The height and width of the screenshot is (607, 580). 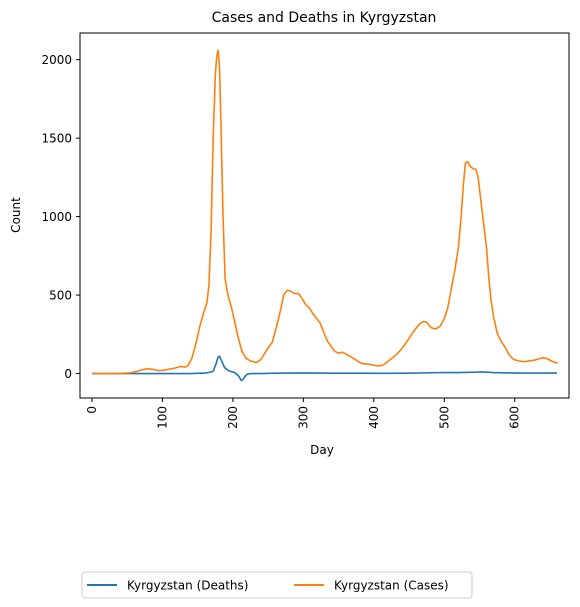 What do you see at coordinates (60, 296) in the screenshot?
I see `y-tick-label: 500` at bounding box center [60, 296].